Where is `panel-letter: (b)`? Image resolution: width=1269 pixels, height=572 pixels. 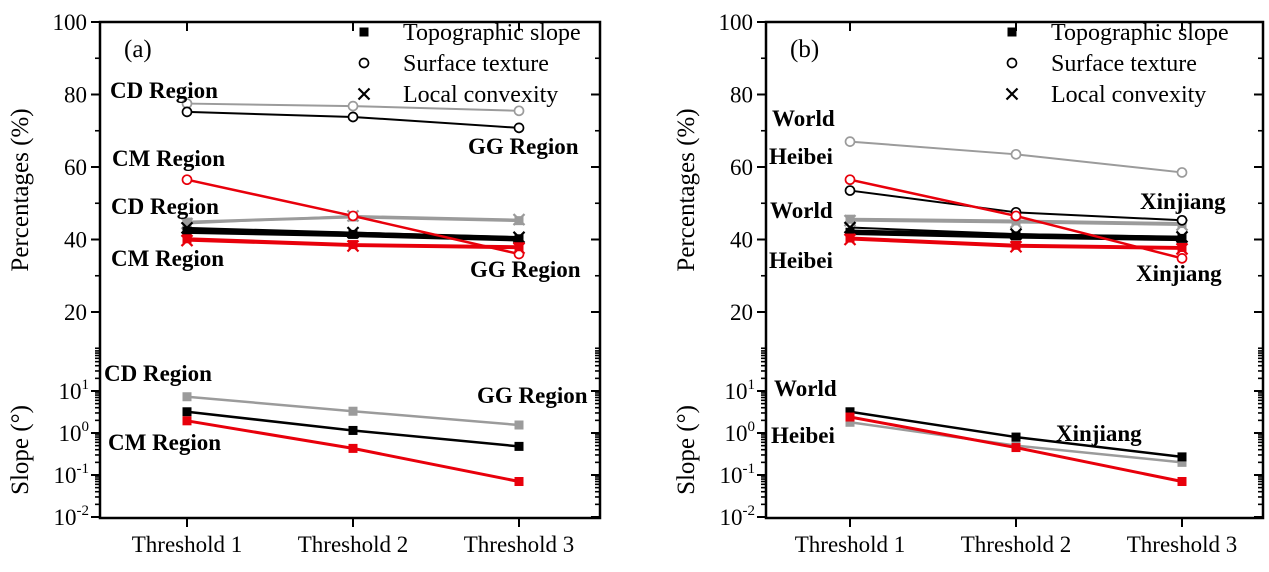 panel-letter: (b) is located at coordinates (804, 49).